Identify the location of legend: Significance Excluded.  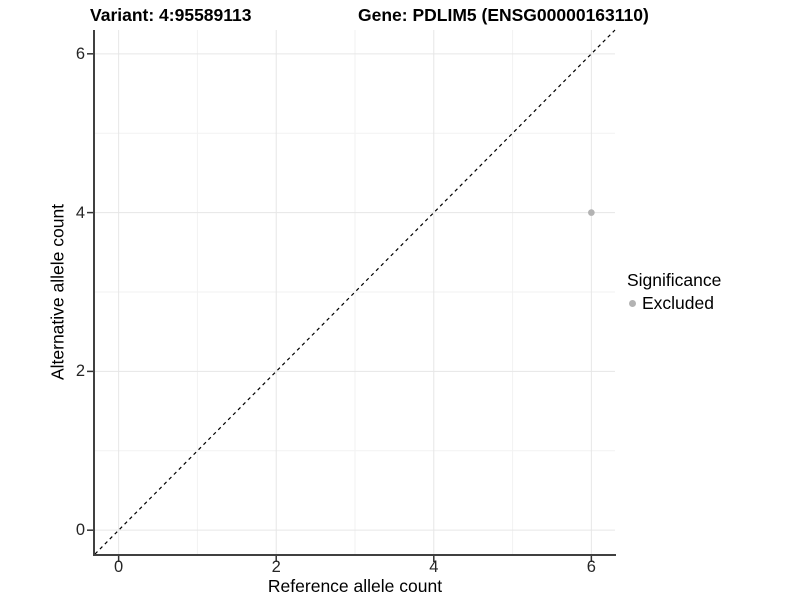
(674, 292).